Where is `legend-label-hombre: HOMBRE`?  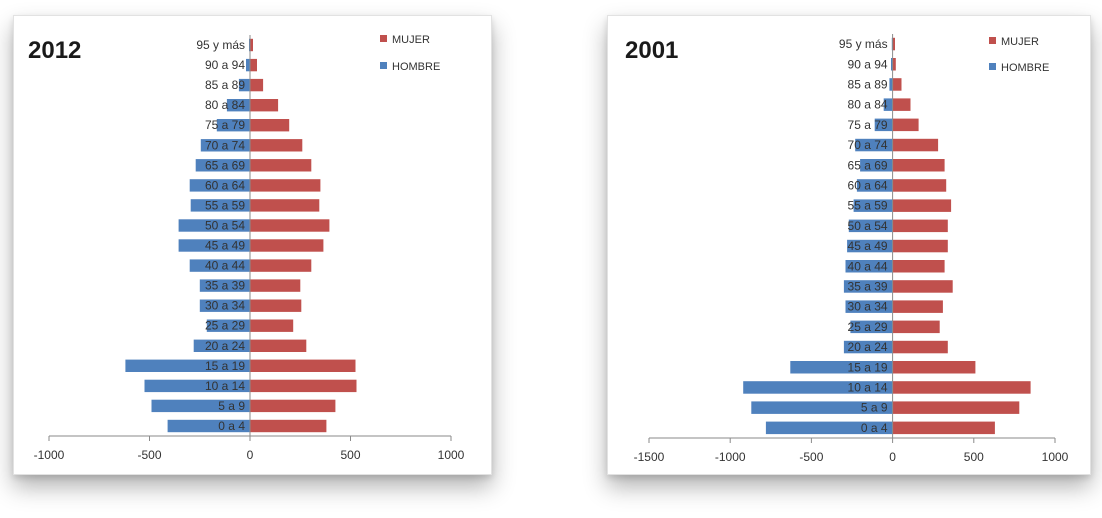
legend-label-hombre: HOMBRE is located at coordinates (416, 67).